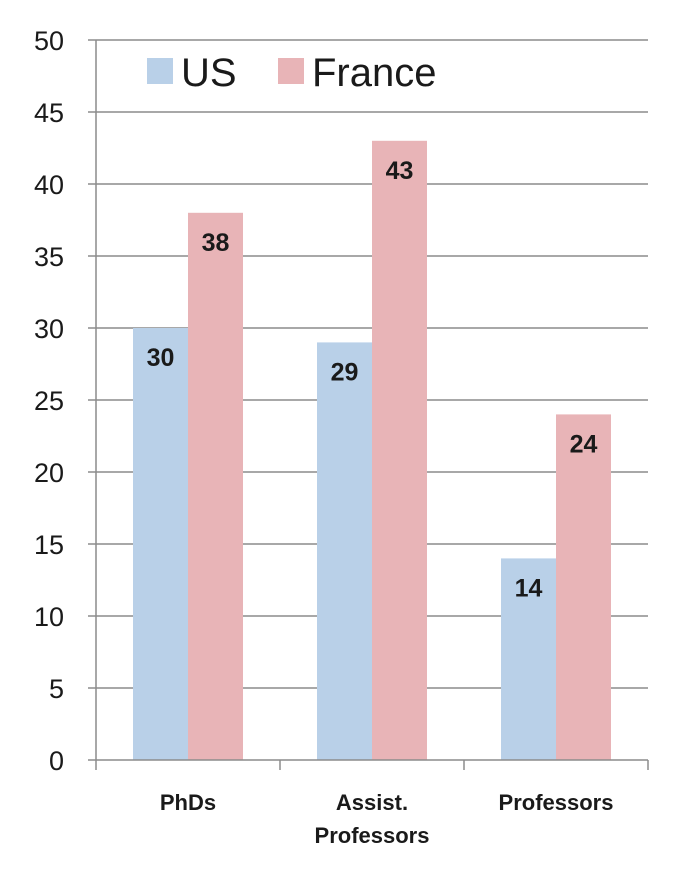 This screenshot has width=677, height=873. I want to click on y-tick-label: 20, so click(49, 473).